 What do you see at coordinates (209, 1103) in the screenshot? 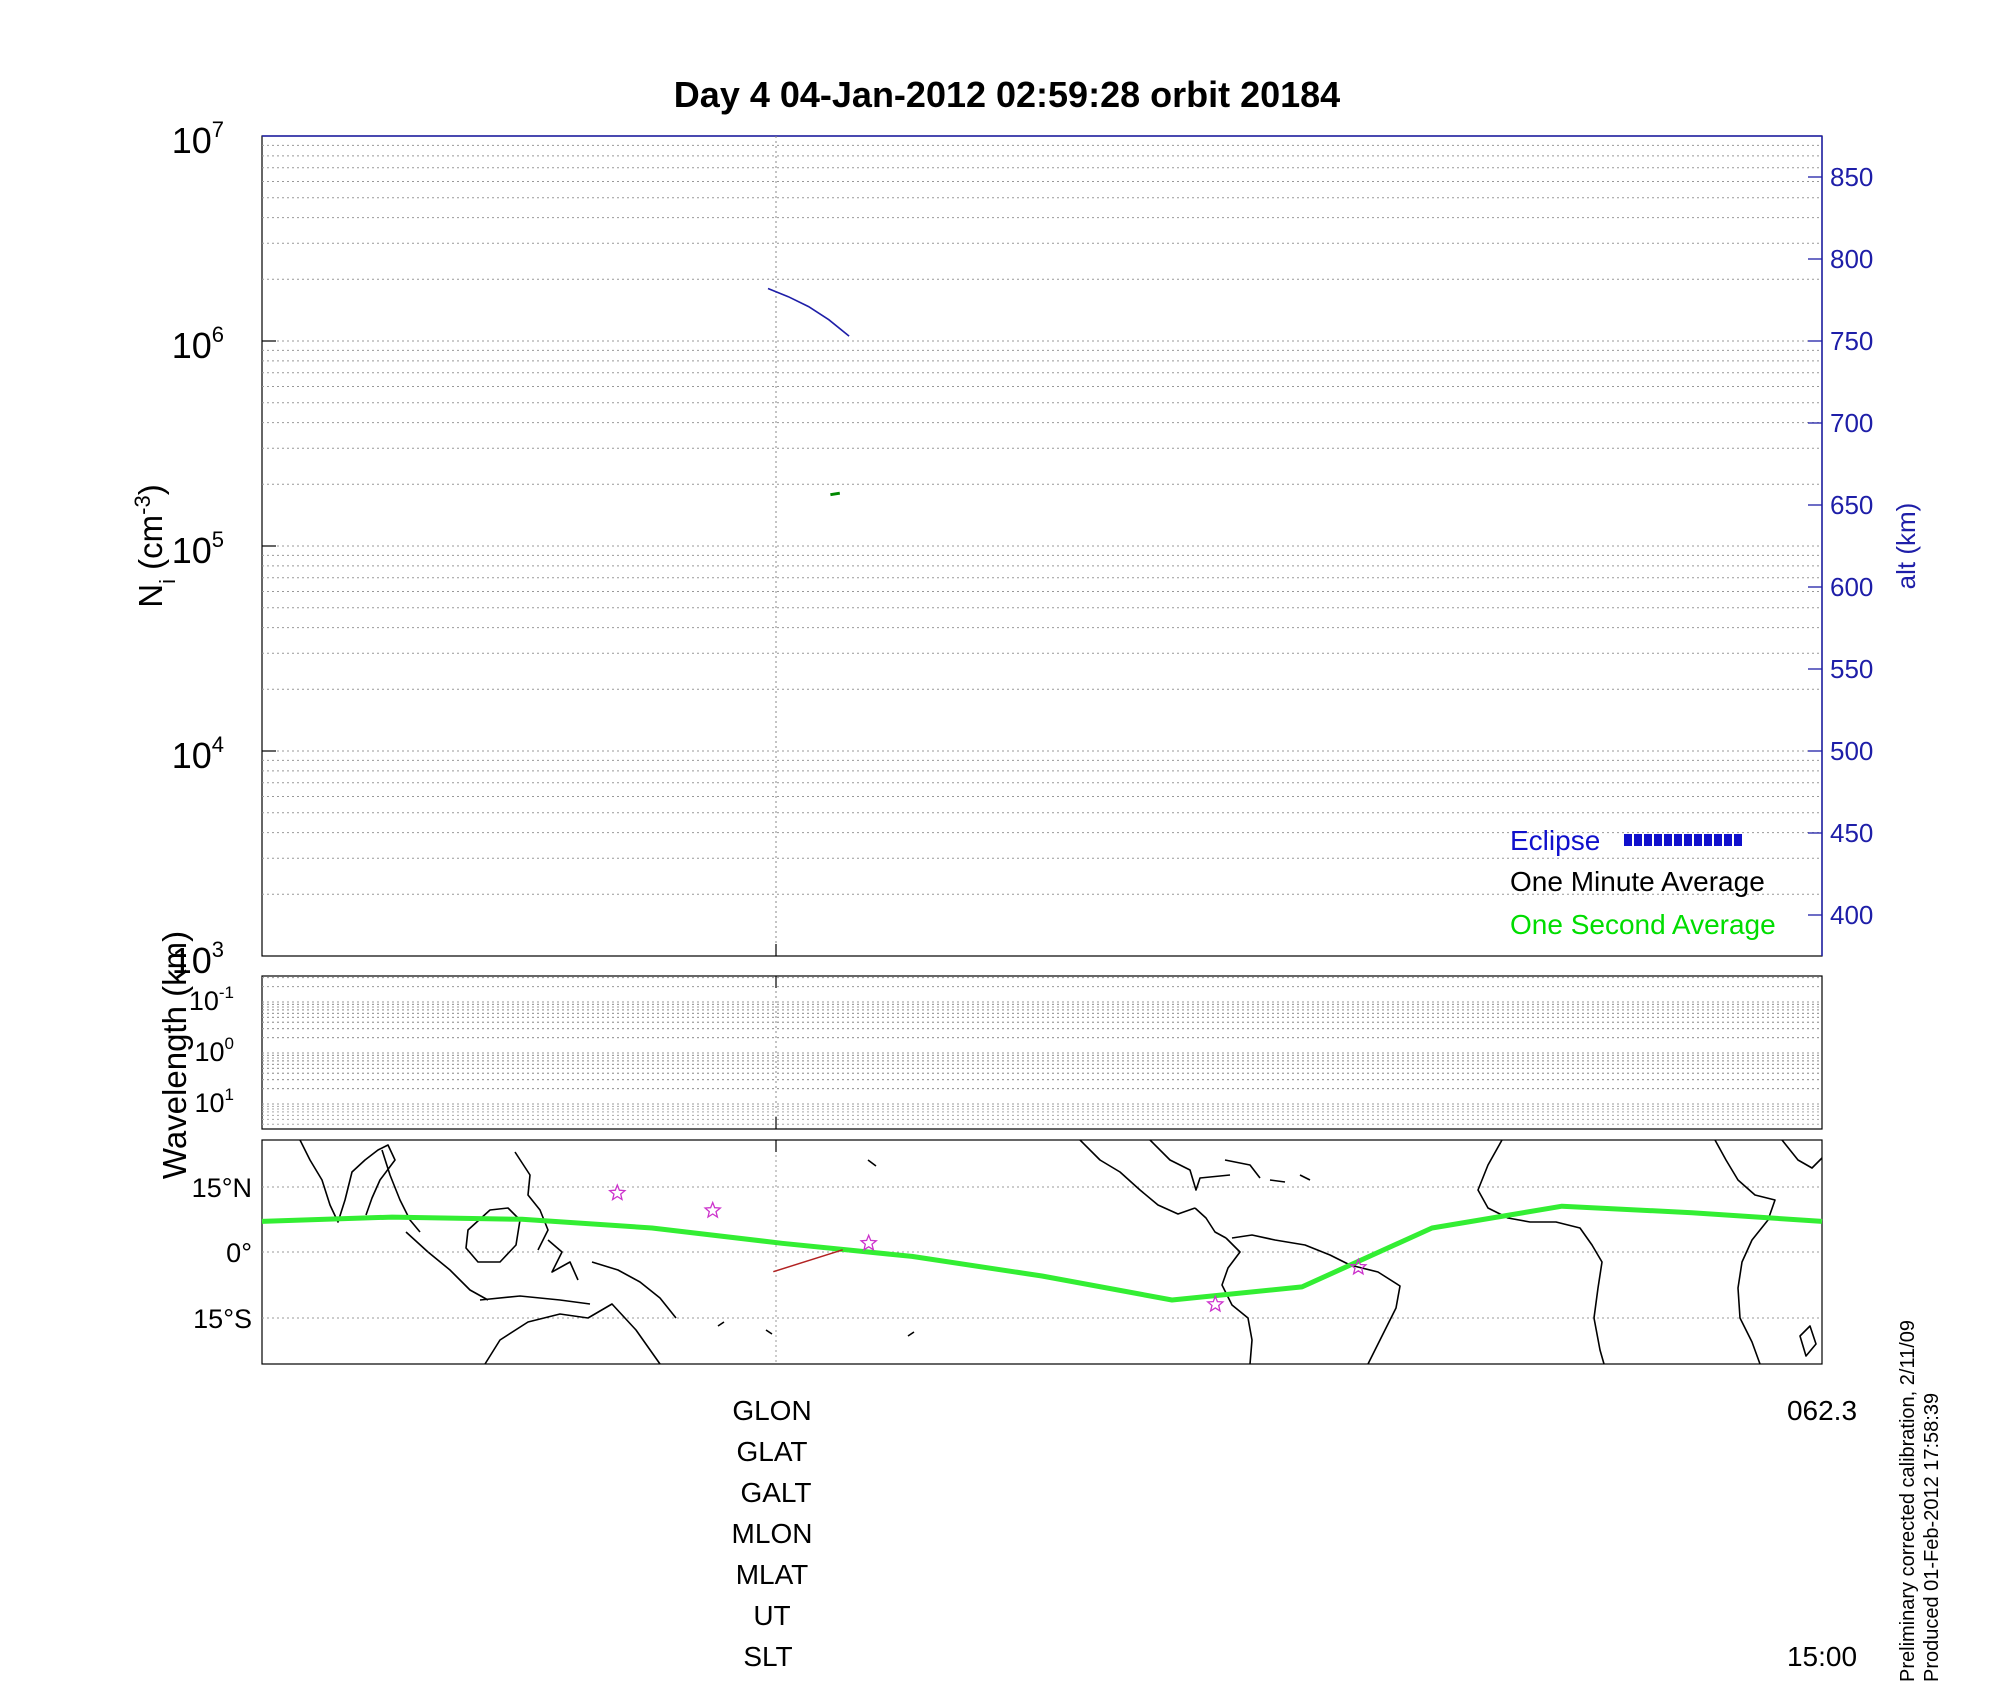
I see `wavelength-tick-1-base: 10` at bounding box center [209, 1103].